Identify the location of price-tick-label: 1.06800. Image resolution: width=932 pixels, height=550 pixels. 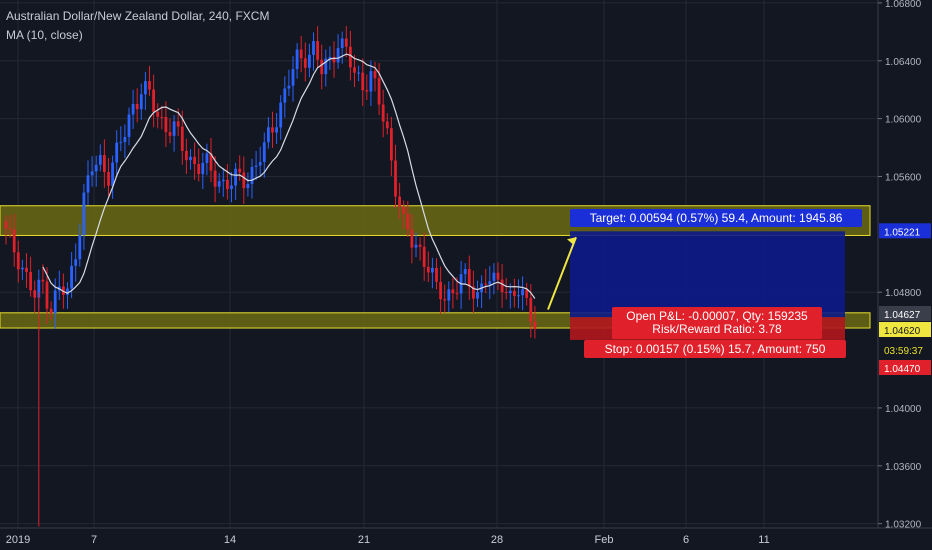
(903, 5).